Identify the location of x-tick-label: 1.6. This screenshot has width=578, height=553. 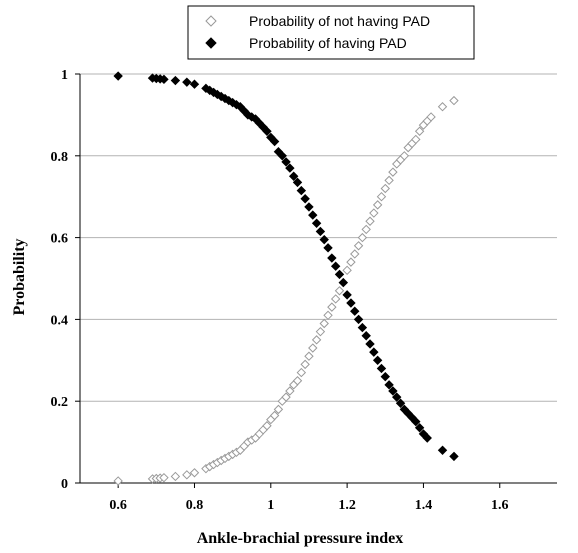
(500, 505).